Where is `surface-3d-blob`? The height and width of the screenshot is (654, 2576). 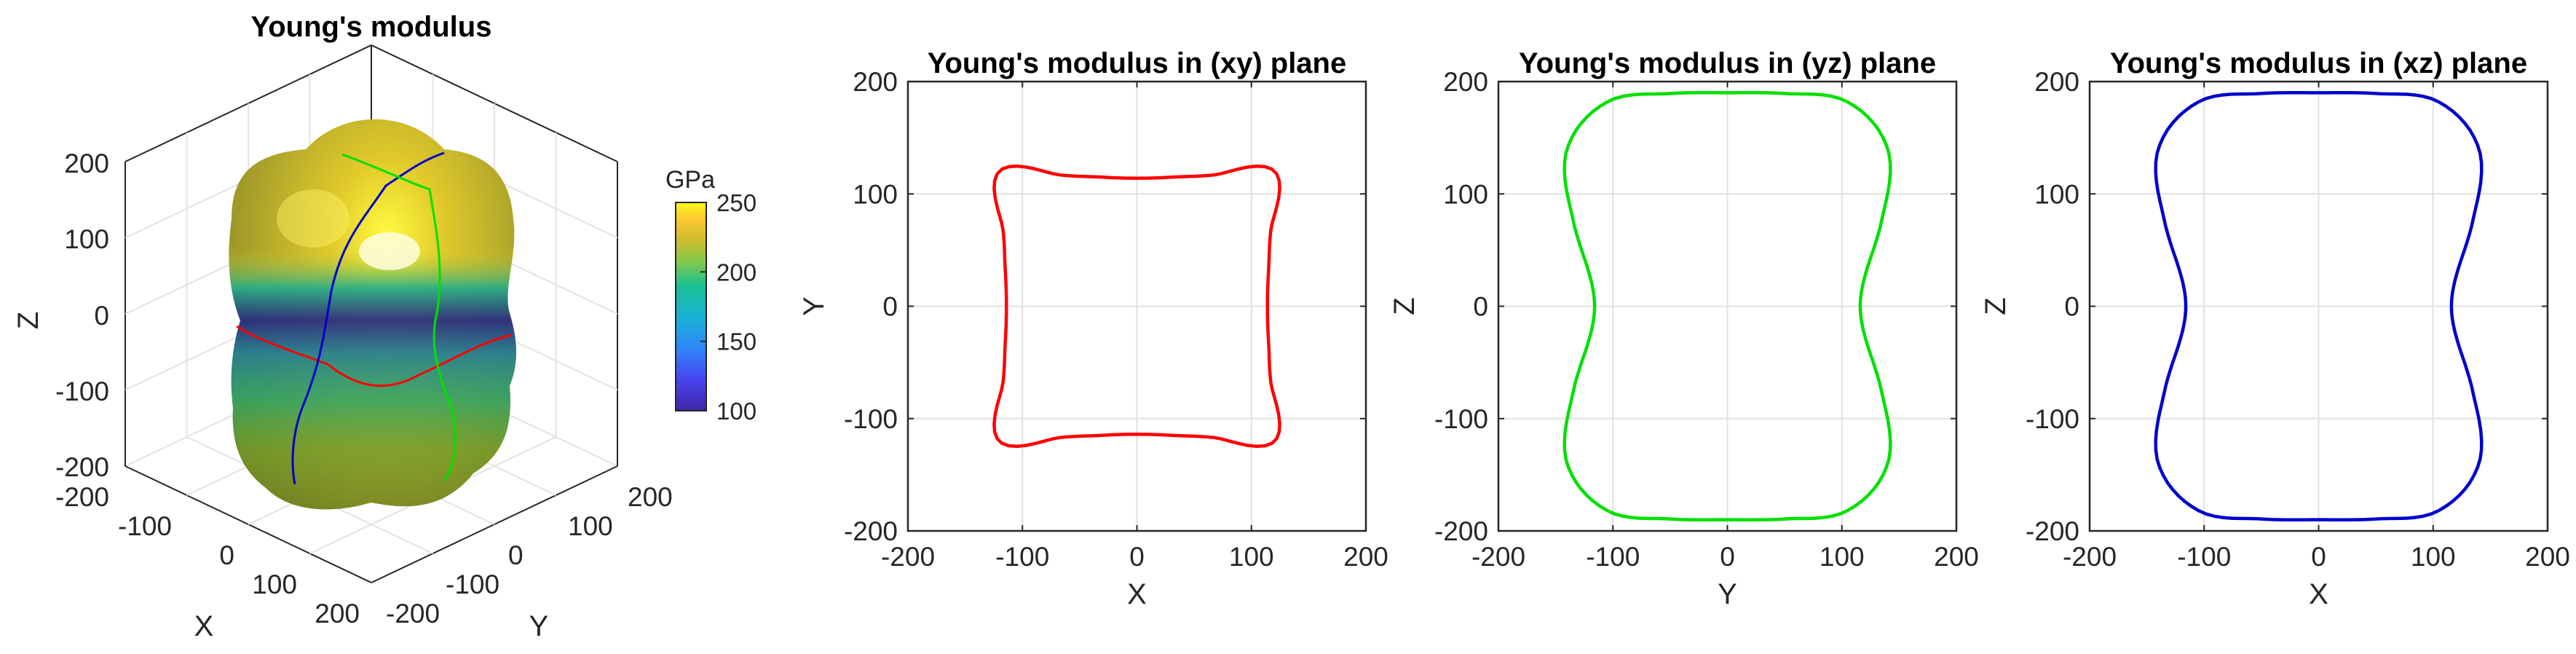 surface-3d-blob is located at coordinates (373, 314).